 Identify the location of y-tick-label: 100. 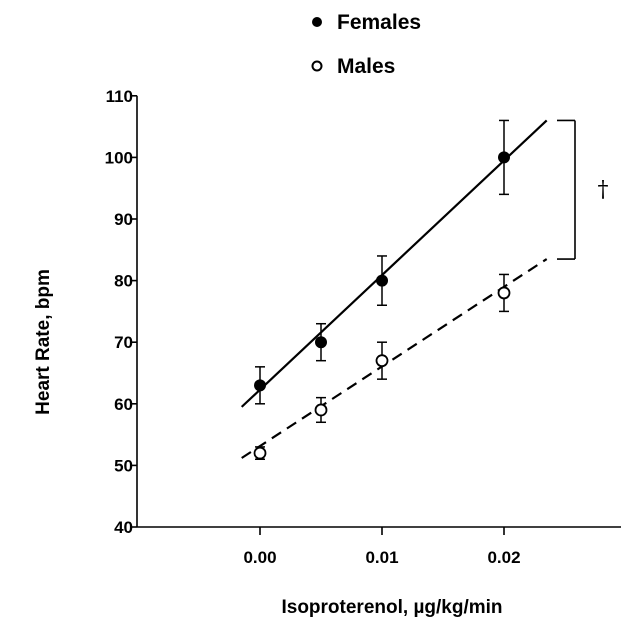
(119, 157).